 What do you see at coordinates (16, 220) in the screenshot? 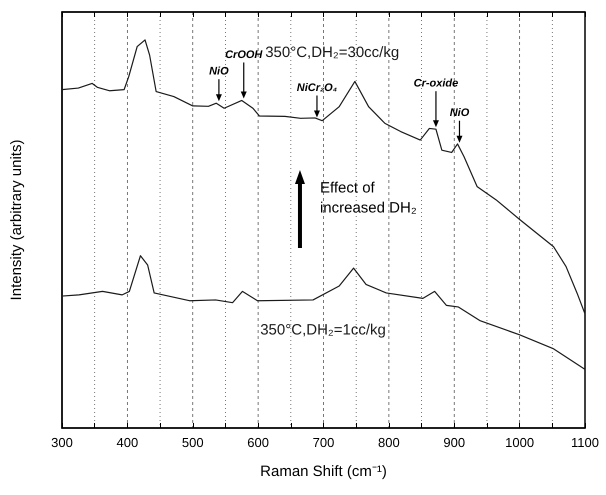
I see `y-axis-title: Intensity (arbitrary units)` at bounding box center [16, 220].